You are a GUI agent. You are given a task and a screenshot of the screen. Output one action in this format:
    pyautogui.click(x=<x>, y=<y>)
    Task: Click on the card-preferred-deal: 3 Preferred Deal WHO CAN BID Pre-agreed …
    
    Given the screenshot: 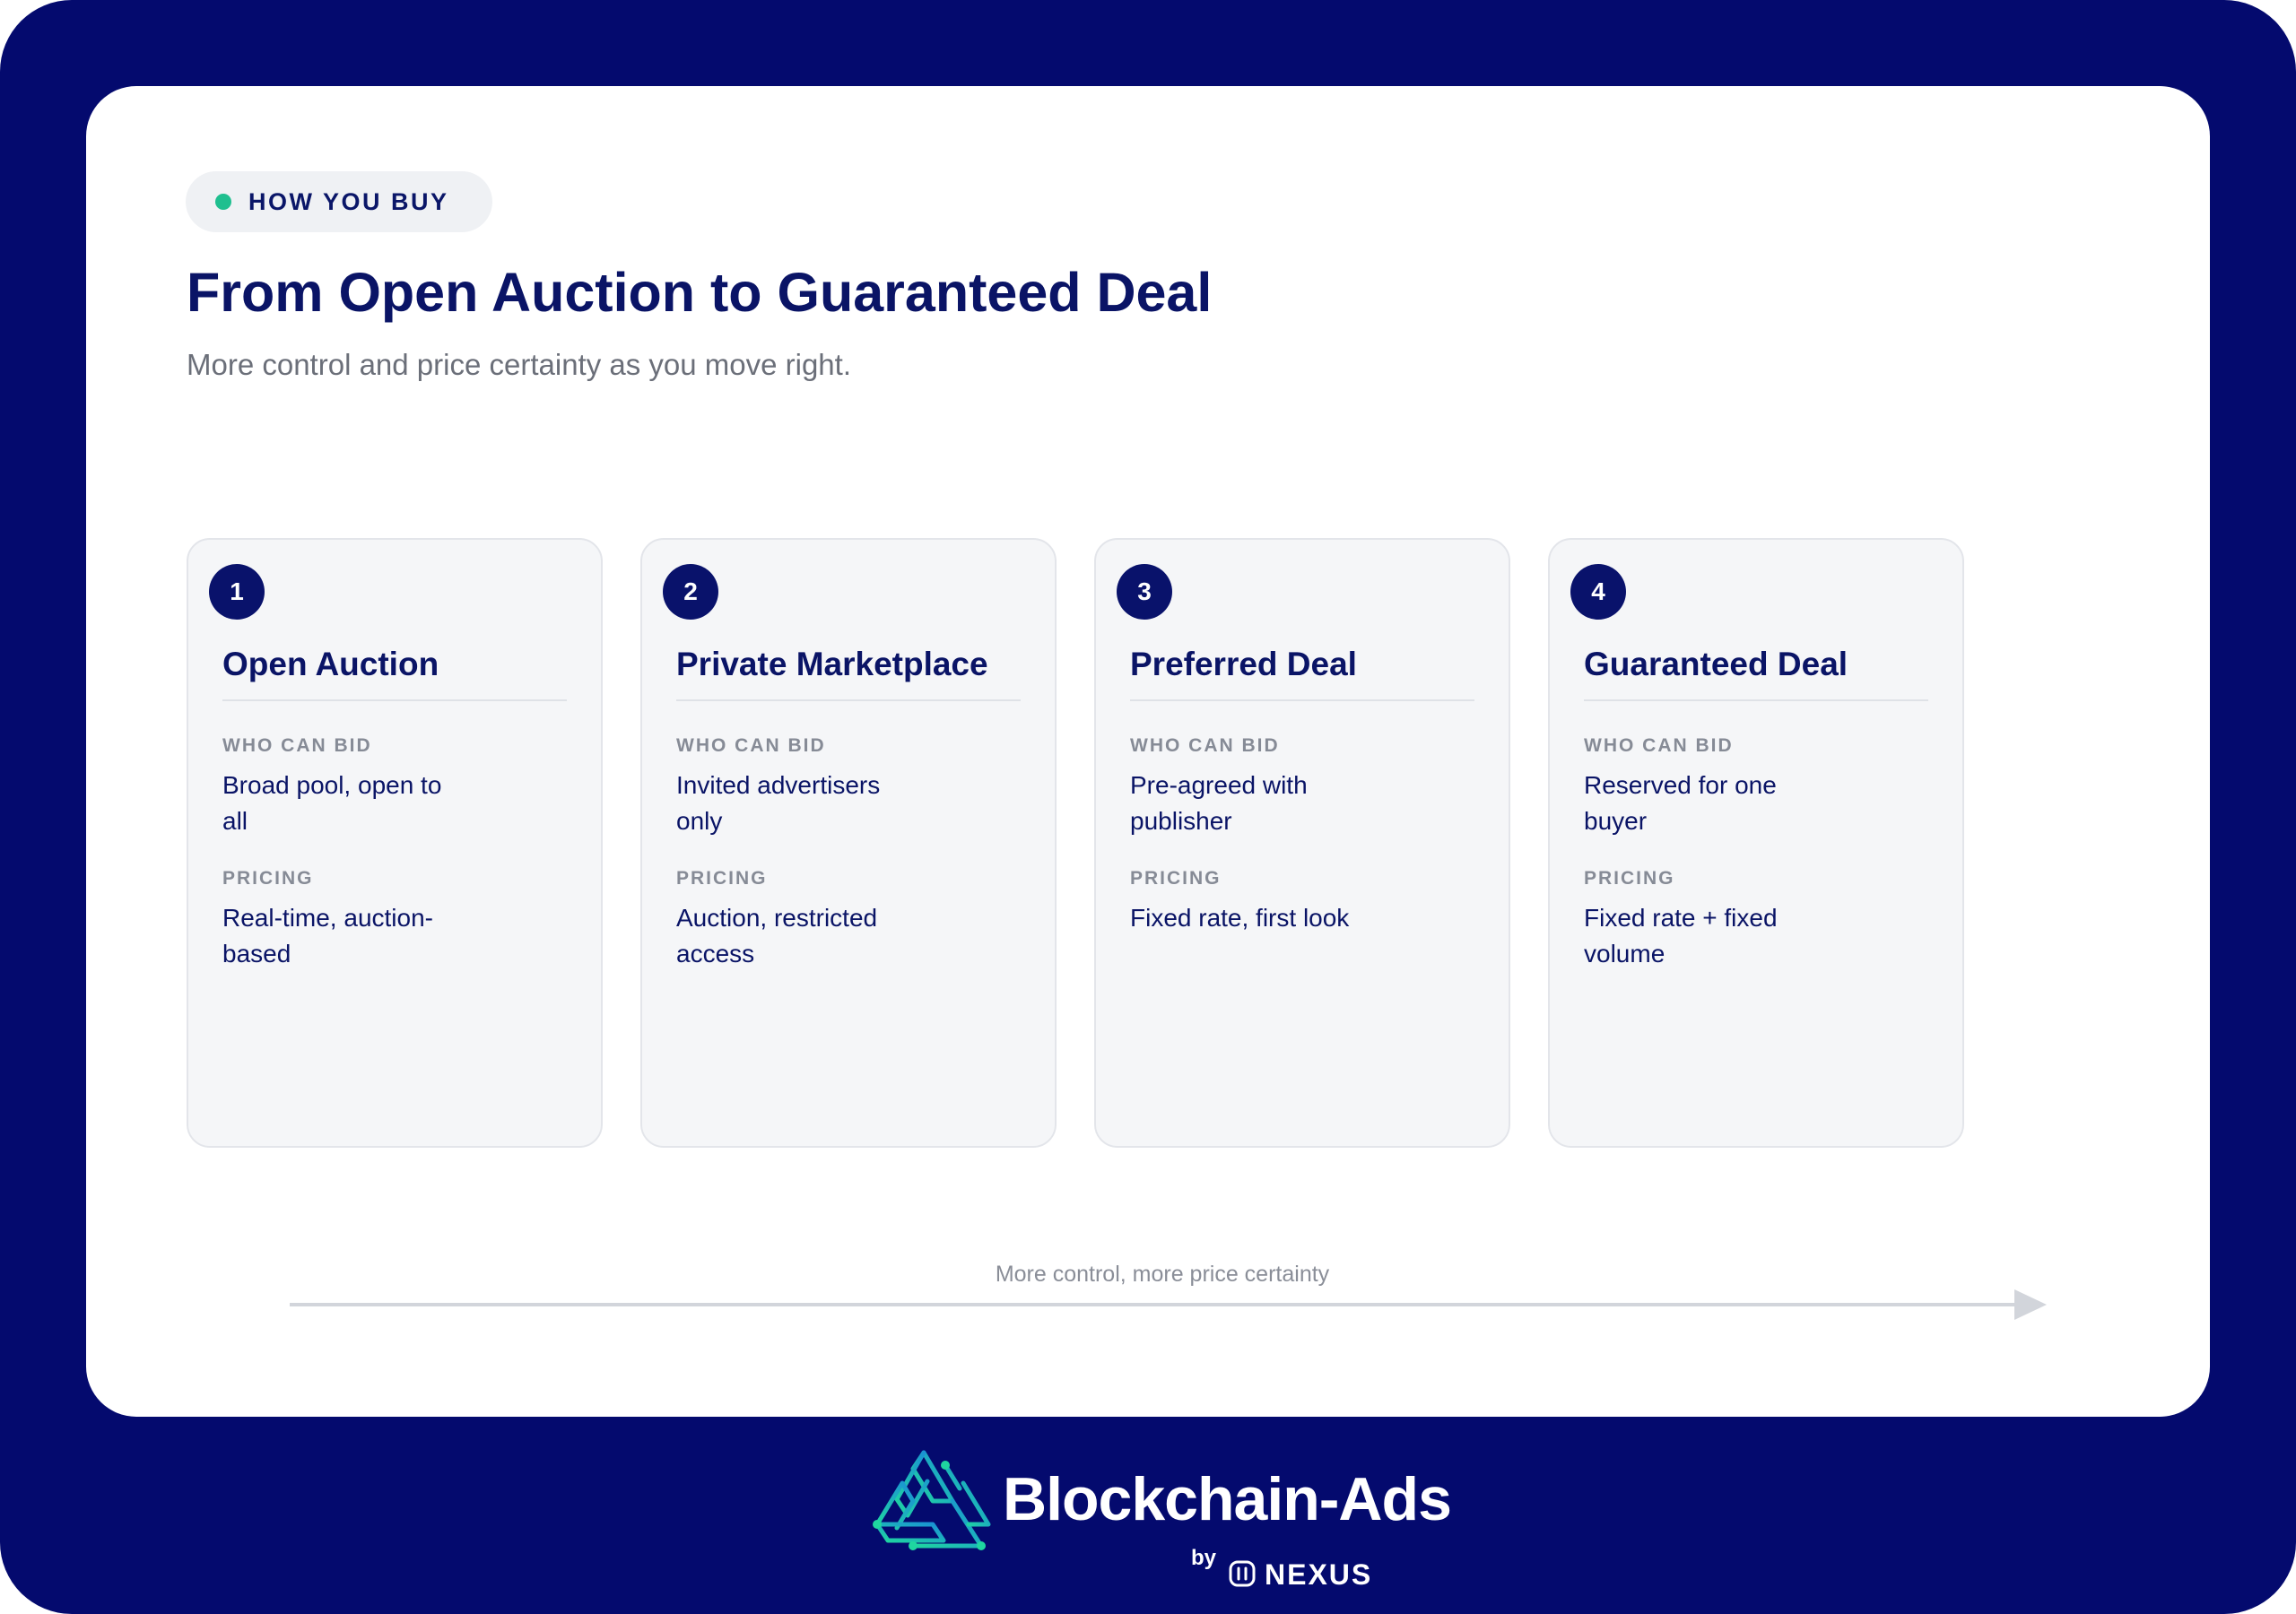 What is the action you would take?
    pyautogui.click(x=1302, y=843)
    